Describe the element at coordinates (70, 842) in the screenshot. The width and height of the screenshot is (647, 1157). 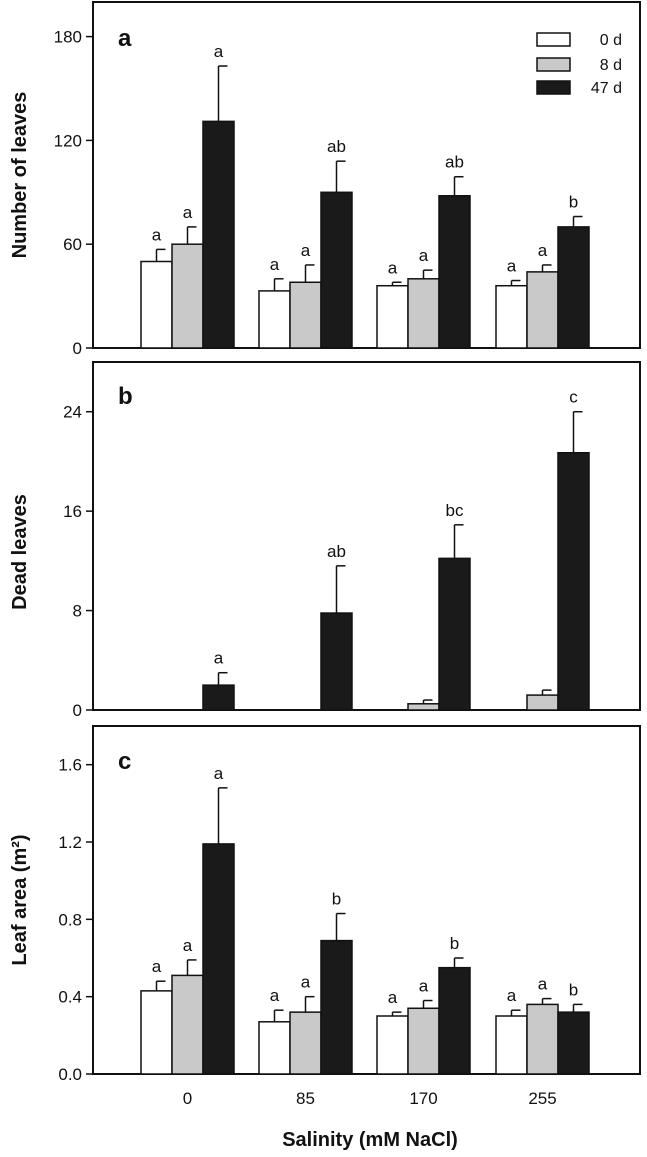
I see `y-tick-label: 1.2` at that location.